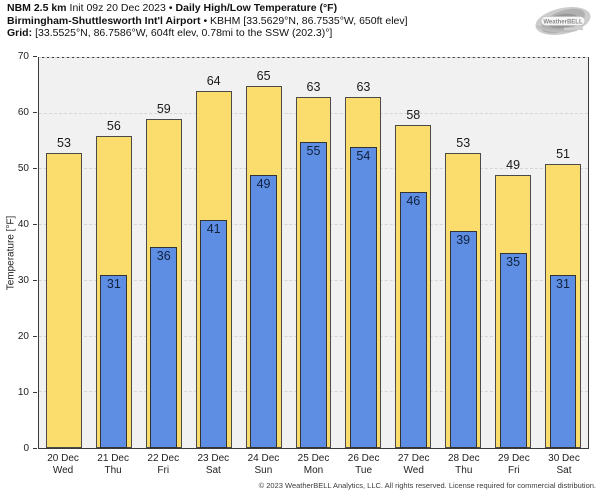  Describe the element at coordinates (563, 153) in the screenshot. I see `high-temp-value: 51` at that location.